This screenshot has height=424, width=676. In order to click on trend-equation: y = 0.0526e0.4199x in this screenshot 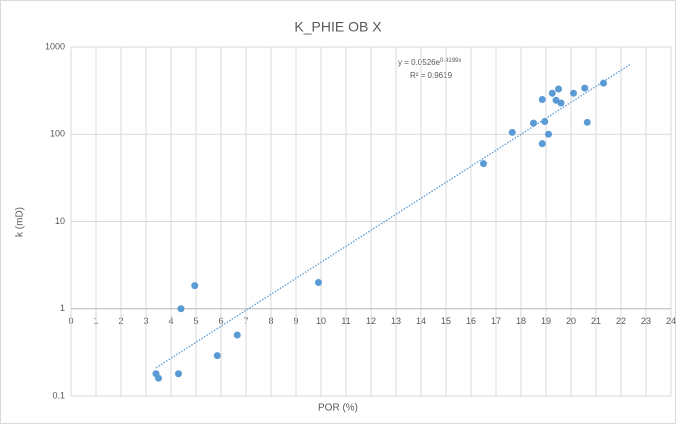, I will do `click(429, 63)`.